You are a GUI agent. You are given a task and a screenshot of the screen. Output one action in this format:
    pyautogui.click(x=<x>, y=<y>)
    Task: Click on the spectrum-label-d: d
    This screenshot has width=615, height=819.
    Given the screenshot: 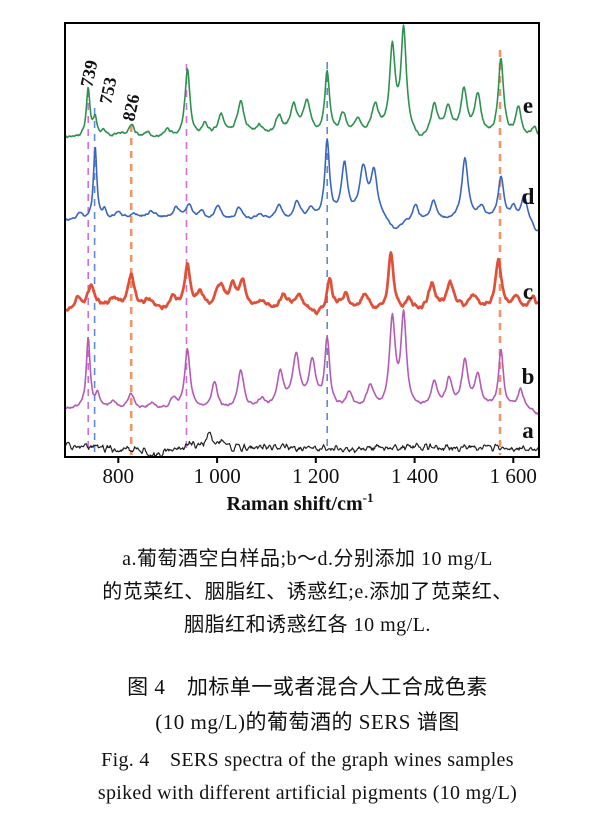 What is the action you would take?
    pyautogui.click(x=528, y=196)
    